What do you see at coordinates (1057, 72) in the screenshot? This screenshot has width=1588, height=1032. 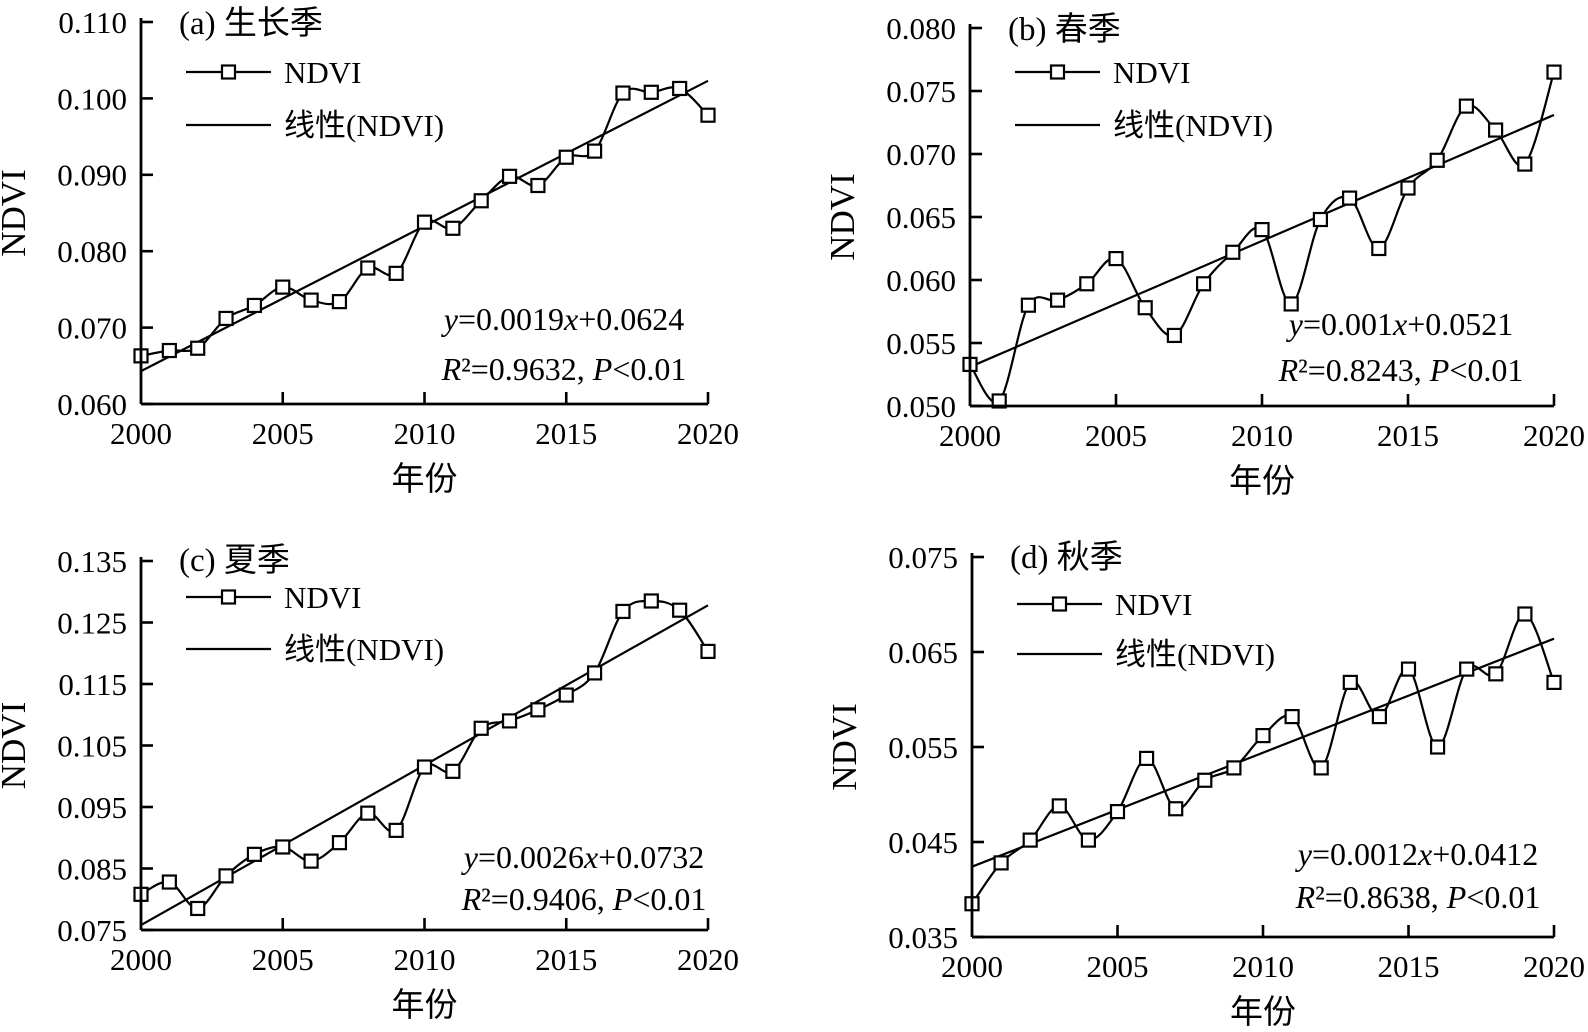 I see `legend-ndvi-marker` at bounding box center [1057, 72].